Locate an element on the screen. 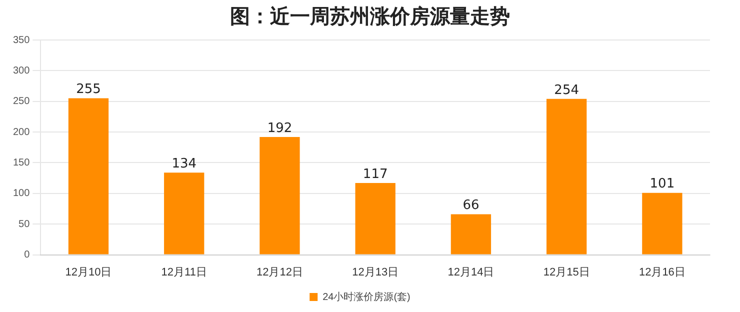 The width and height of the screenshot is (740, 312). data-label: 117 is located at coordinates (375, 174).